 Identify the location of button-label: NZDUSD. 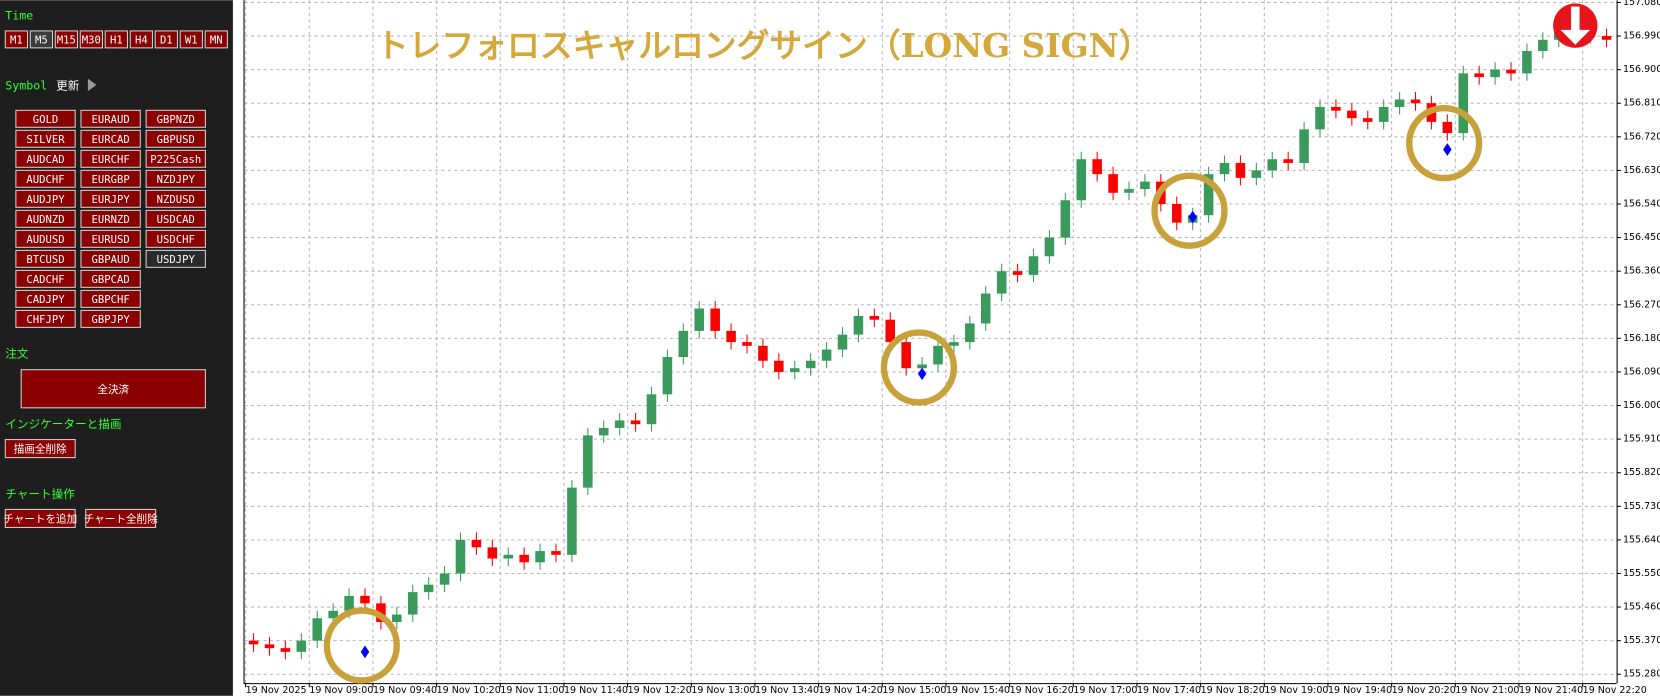
(176, 200).